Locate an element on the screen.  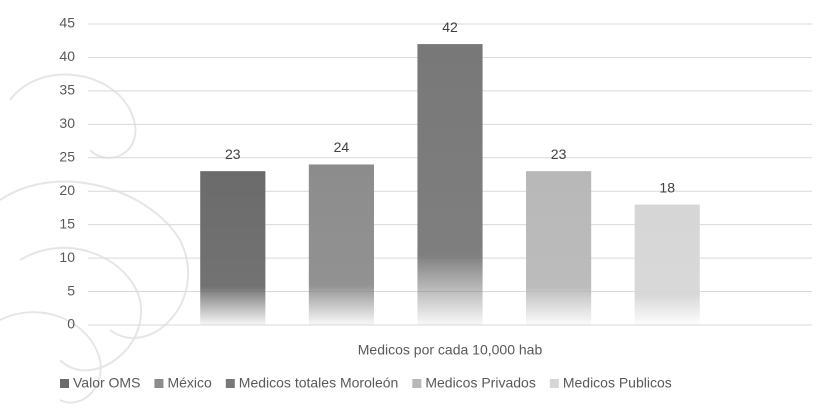
legend-label: Medicos Privados is located at coordinates (480, 383).